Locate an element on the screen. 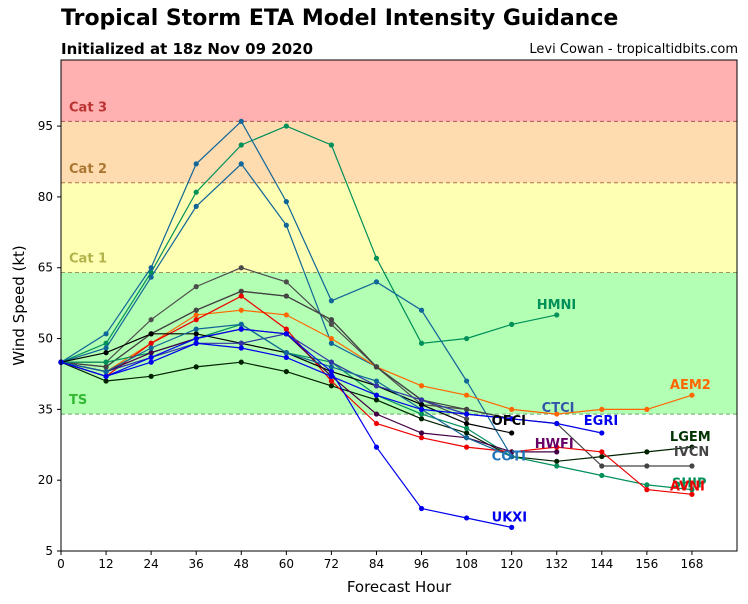 The width and height of the screenshot is (748, 604). y-tick-label-5: 5 is located at coordinates (49, 551).